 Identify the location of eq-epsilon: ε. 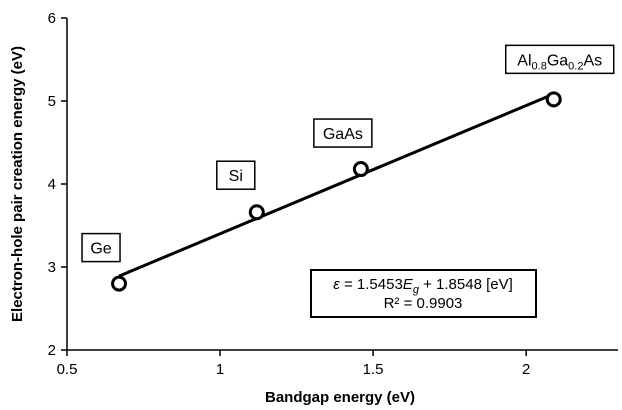
(336, 284).